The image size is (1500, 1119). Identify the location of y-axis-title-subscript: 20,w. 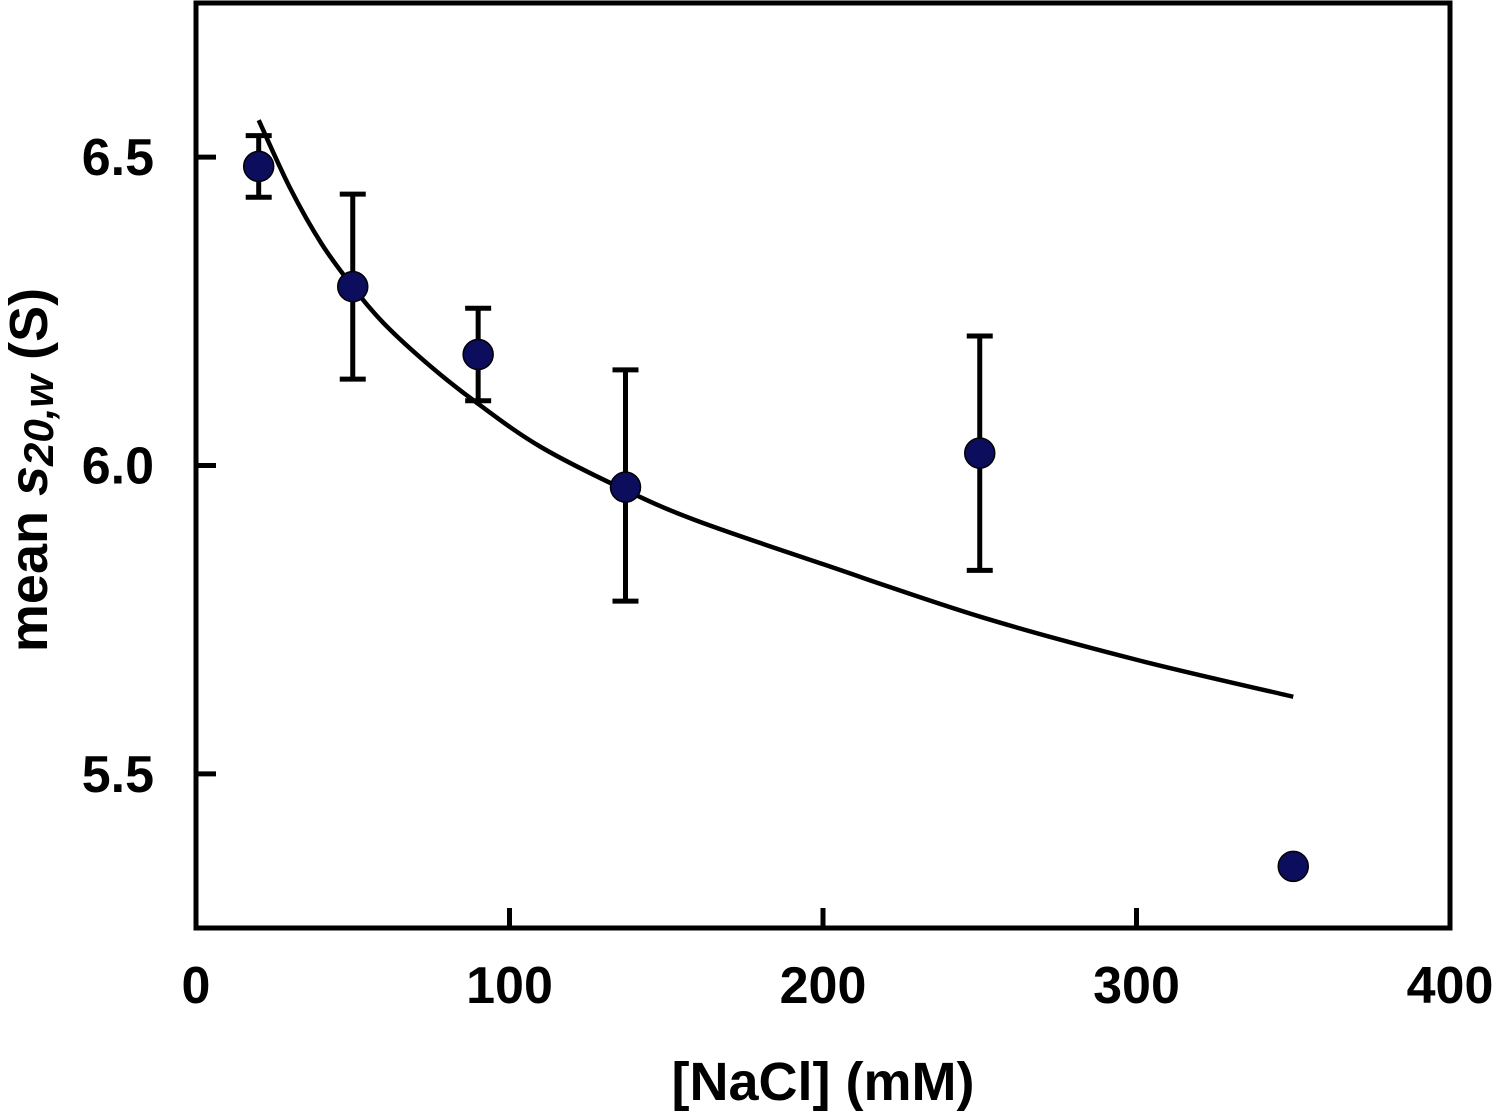
(38, 420).